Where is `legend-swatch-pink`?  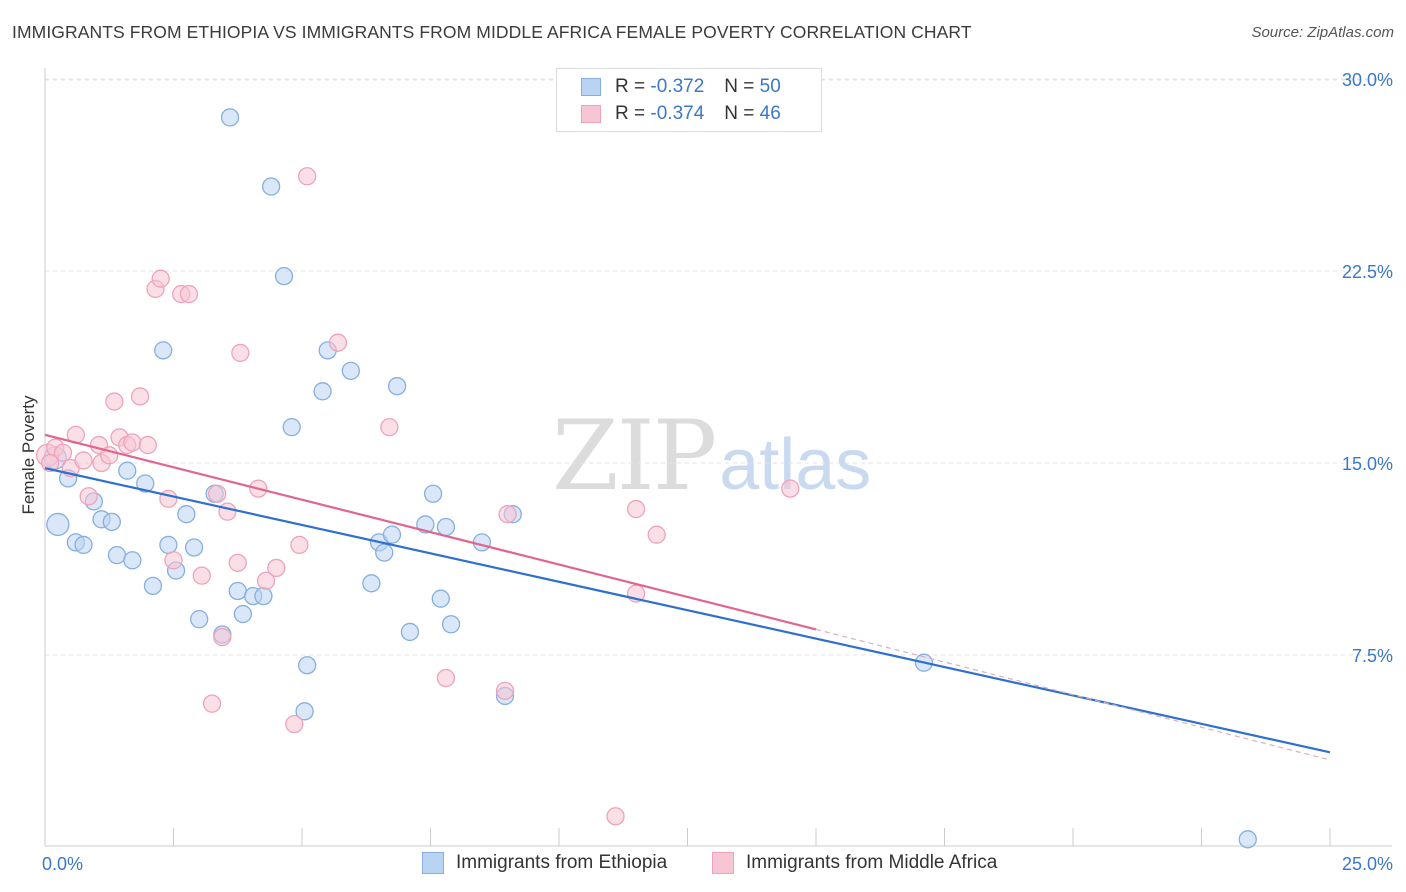 legend-swatch-pink is located at coordinates (591, 114).